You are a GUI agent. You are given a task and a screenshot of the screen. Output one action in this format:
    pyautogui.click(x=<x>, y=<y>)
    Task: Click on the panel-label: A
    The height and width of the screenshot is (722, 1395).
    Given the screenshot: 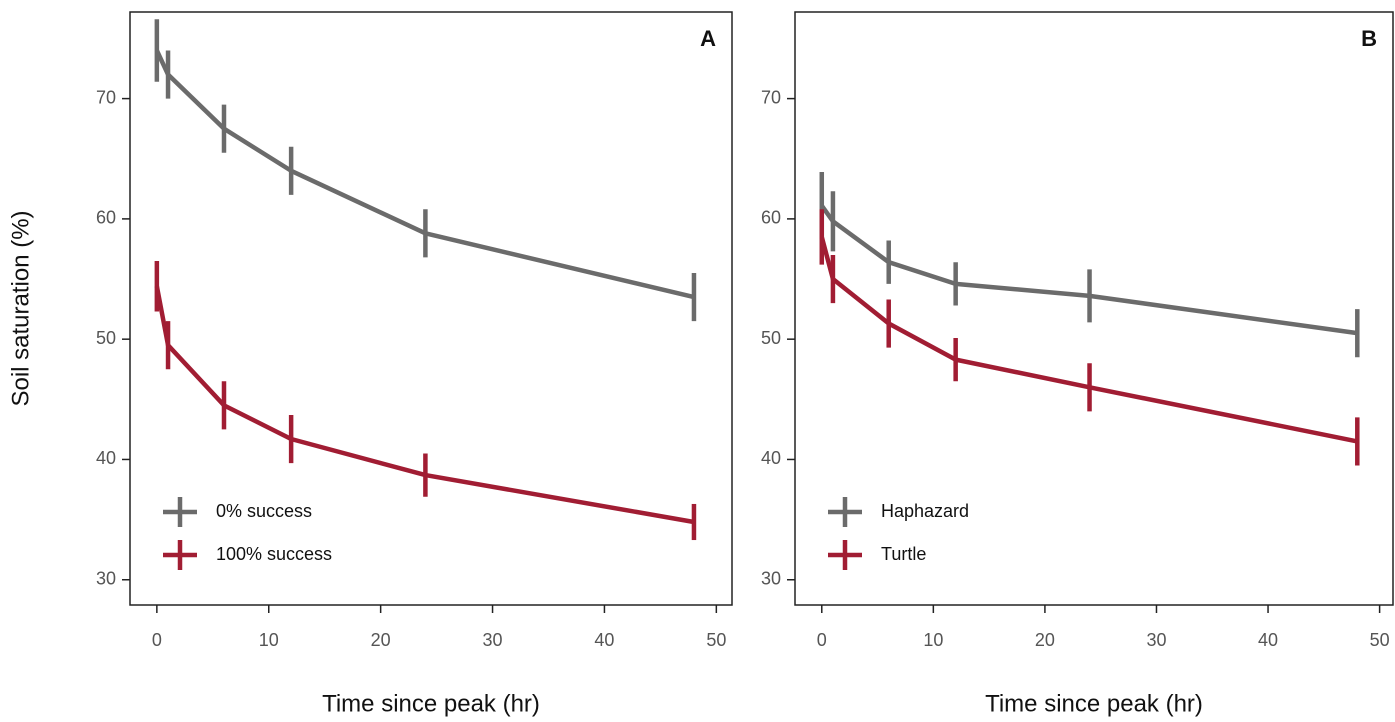 What is the action you would take?
    pyautogui.click(x=708, y=38)
    